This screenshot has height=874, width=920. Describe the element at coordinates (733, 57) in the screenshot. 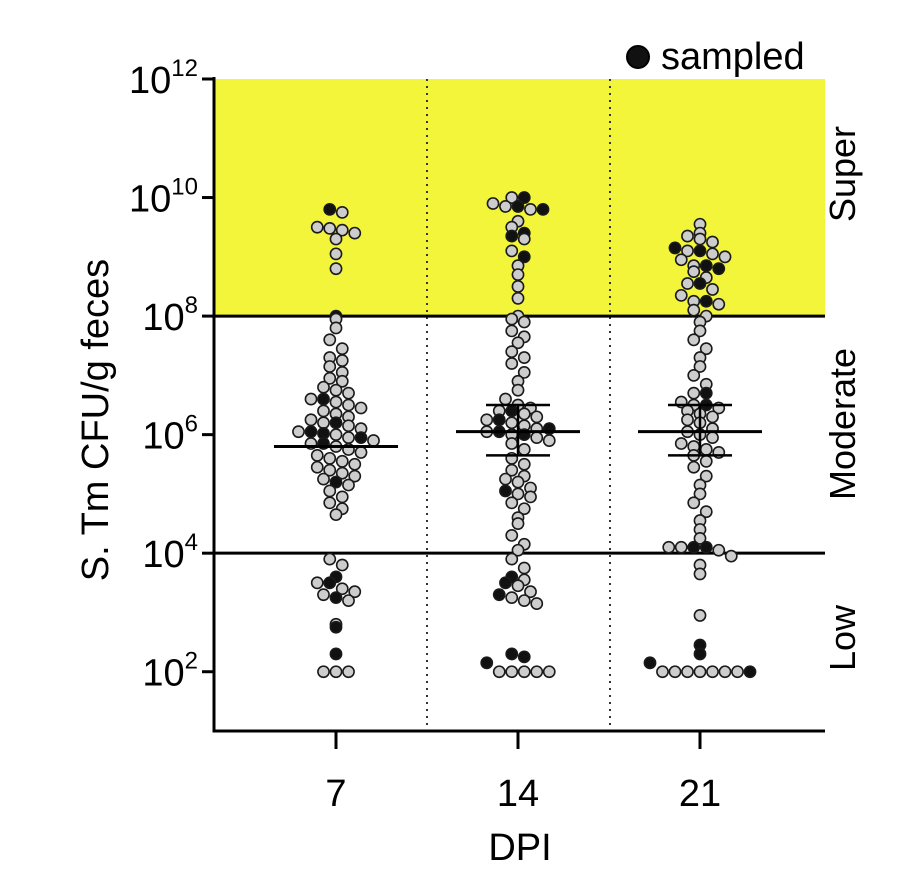

I see `legend-label: sampled` at that location.